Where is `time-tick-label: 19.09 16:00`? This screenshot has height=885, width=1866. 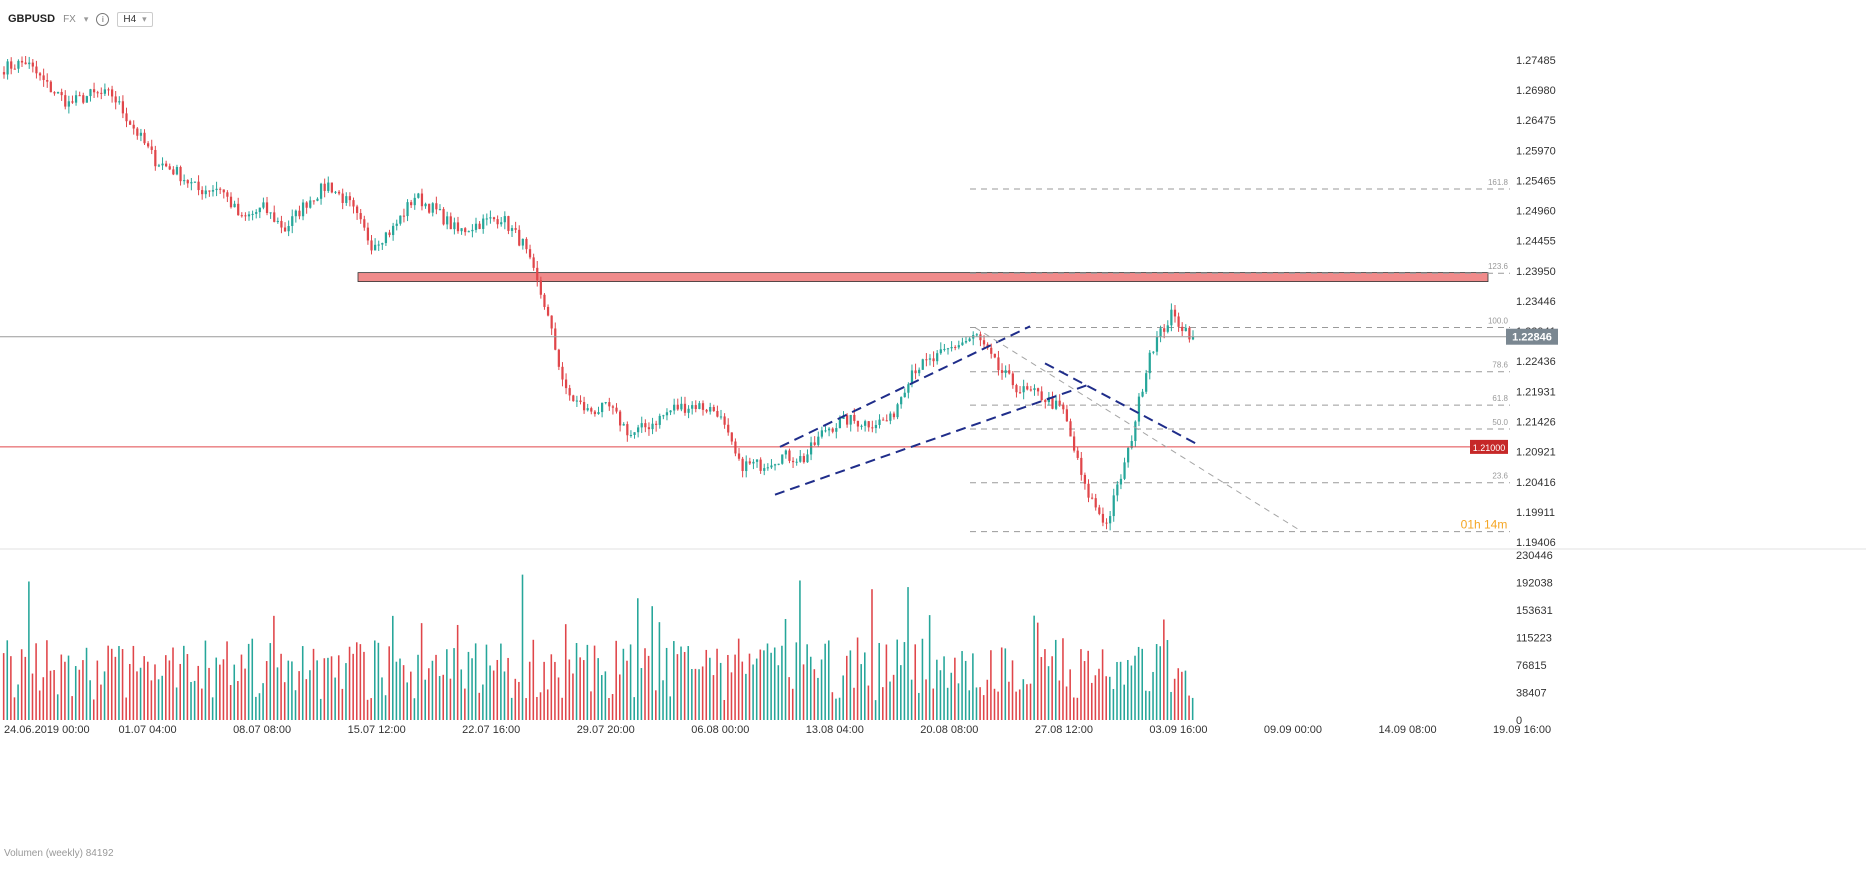 time-tick-label: 19.09 16:00 is located at coordinates (1522, 730).